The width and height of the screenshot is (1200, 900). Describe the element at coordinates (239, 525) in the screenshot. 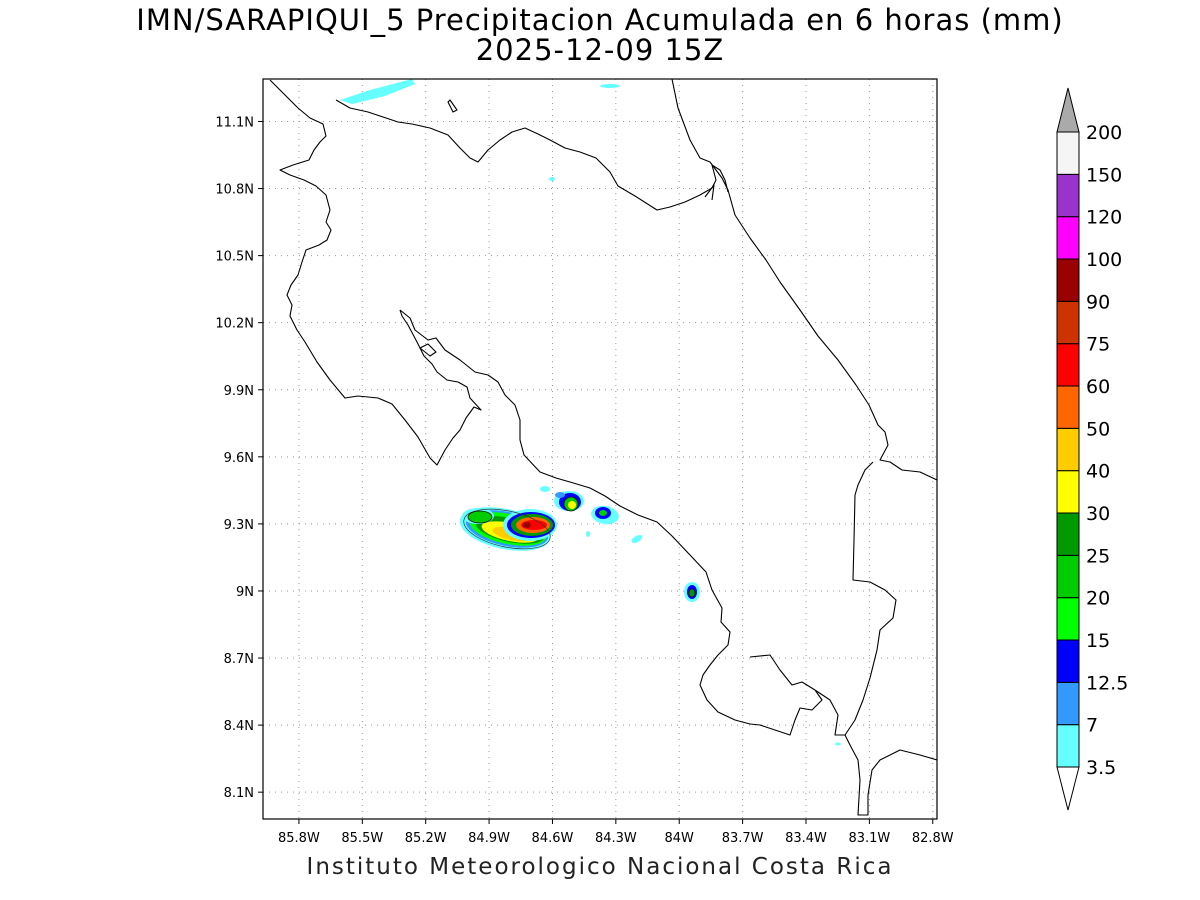

I see `lat-tick-label: 9.3N` at that location.